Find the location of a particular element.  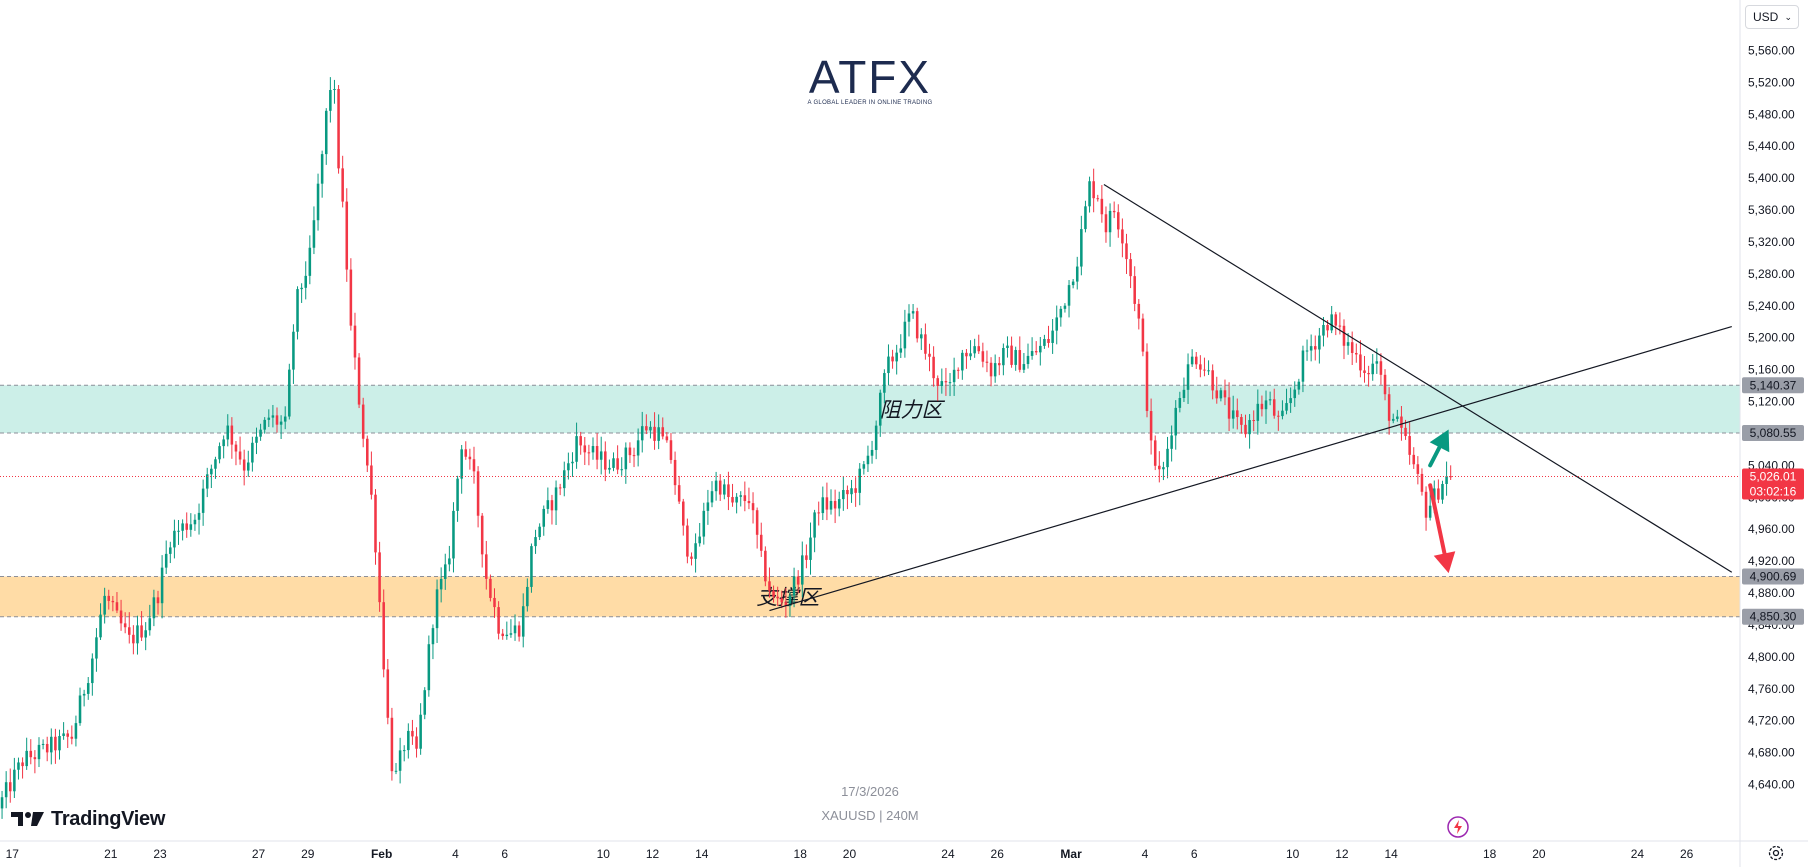

currency-value: USD is located at coordinates (1766, 17).